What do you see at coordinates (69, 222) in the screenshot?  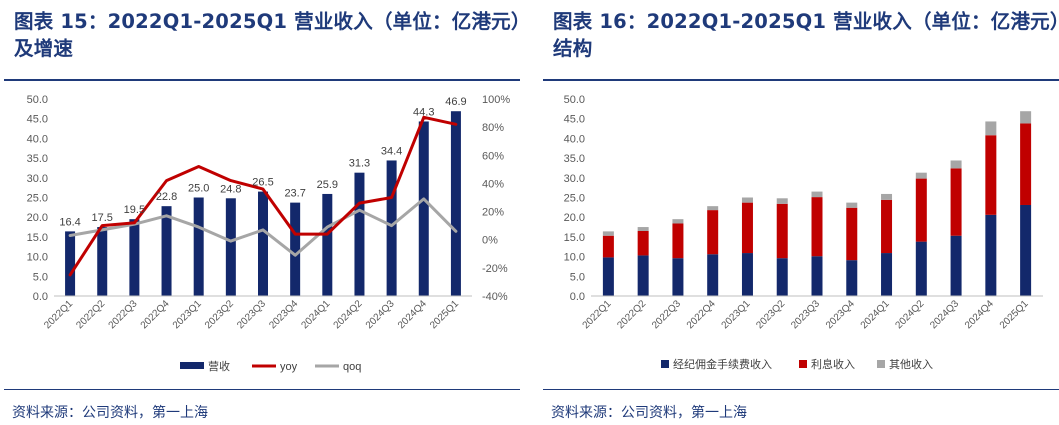 I see `data-label: 16.4` at bounding box center [69, 222].